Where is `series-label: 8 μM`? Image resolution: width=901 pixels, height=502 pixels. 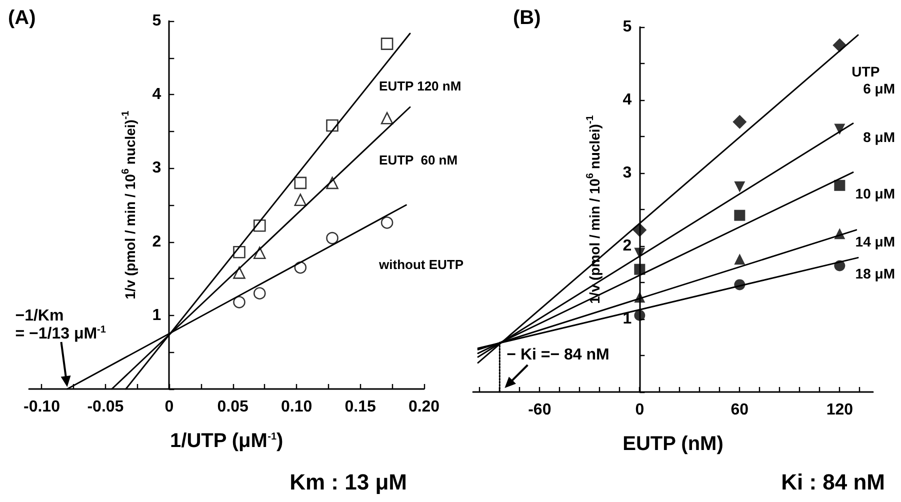
series-label: 8 μM is located at coordinates (879, 137).